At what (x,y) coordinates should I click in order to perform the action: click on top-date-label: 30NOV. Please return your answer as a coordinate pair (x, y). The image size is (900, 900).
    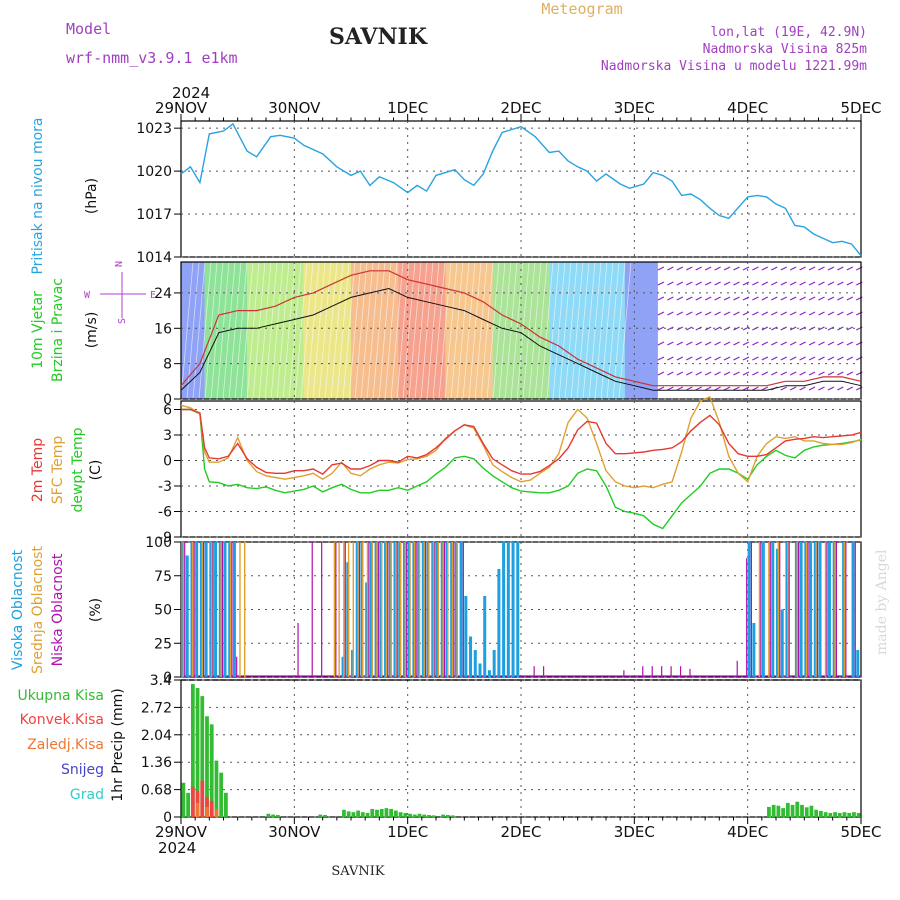
    Looking at the image, I should click on (294, 108).